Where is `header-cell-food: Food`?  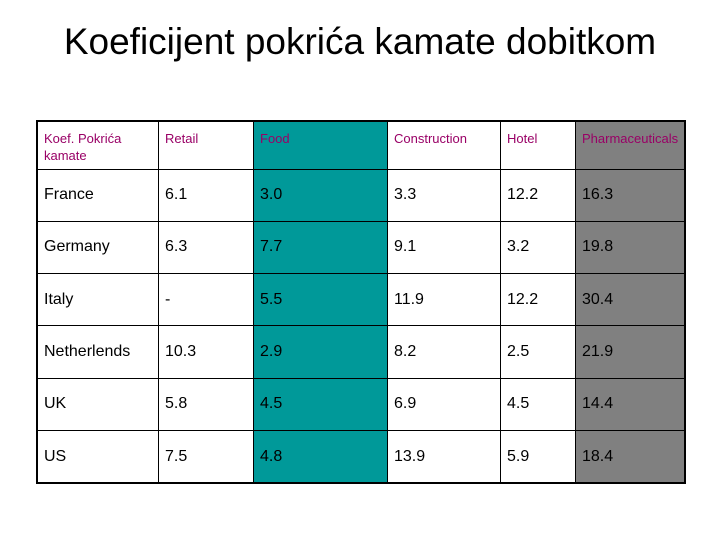
header-cell-food: Food is located at coordinates (320, 145).